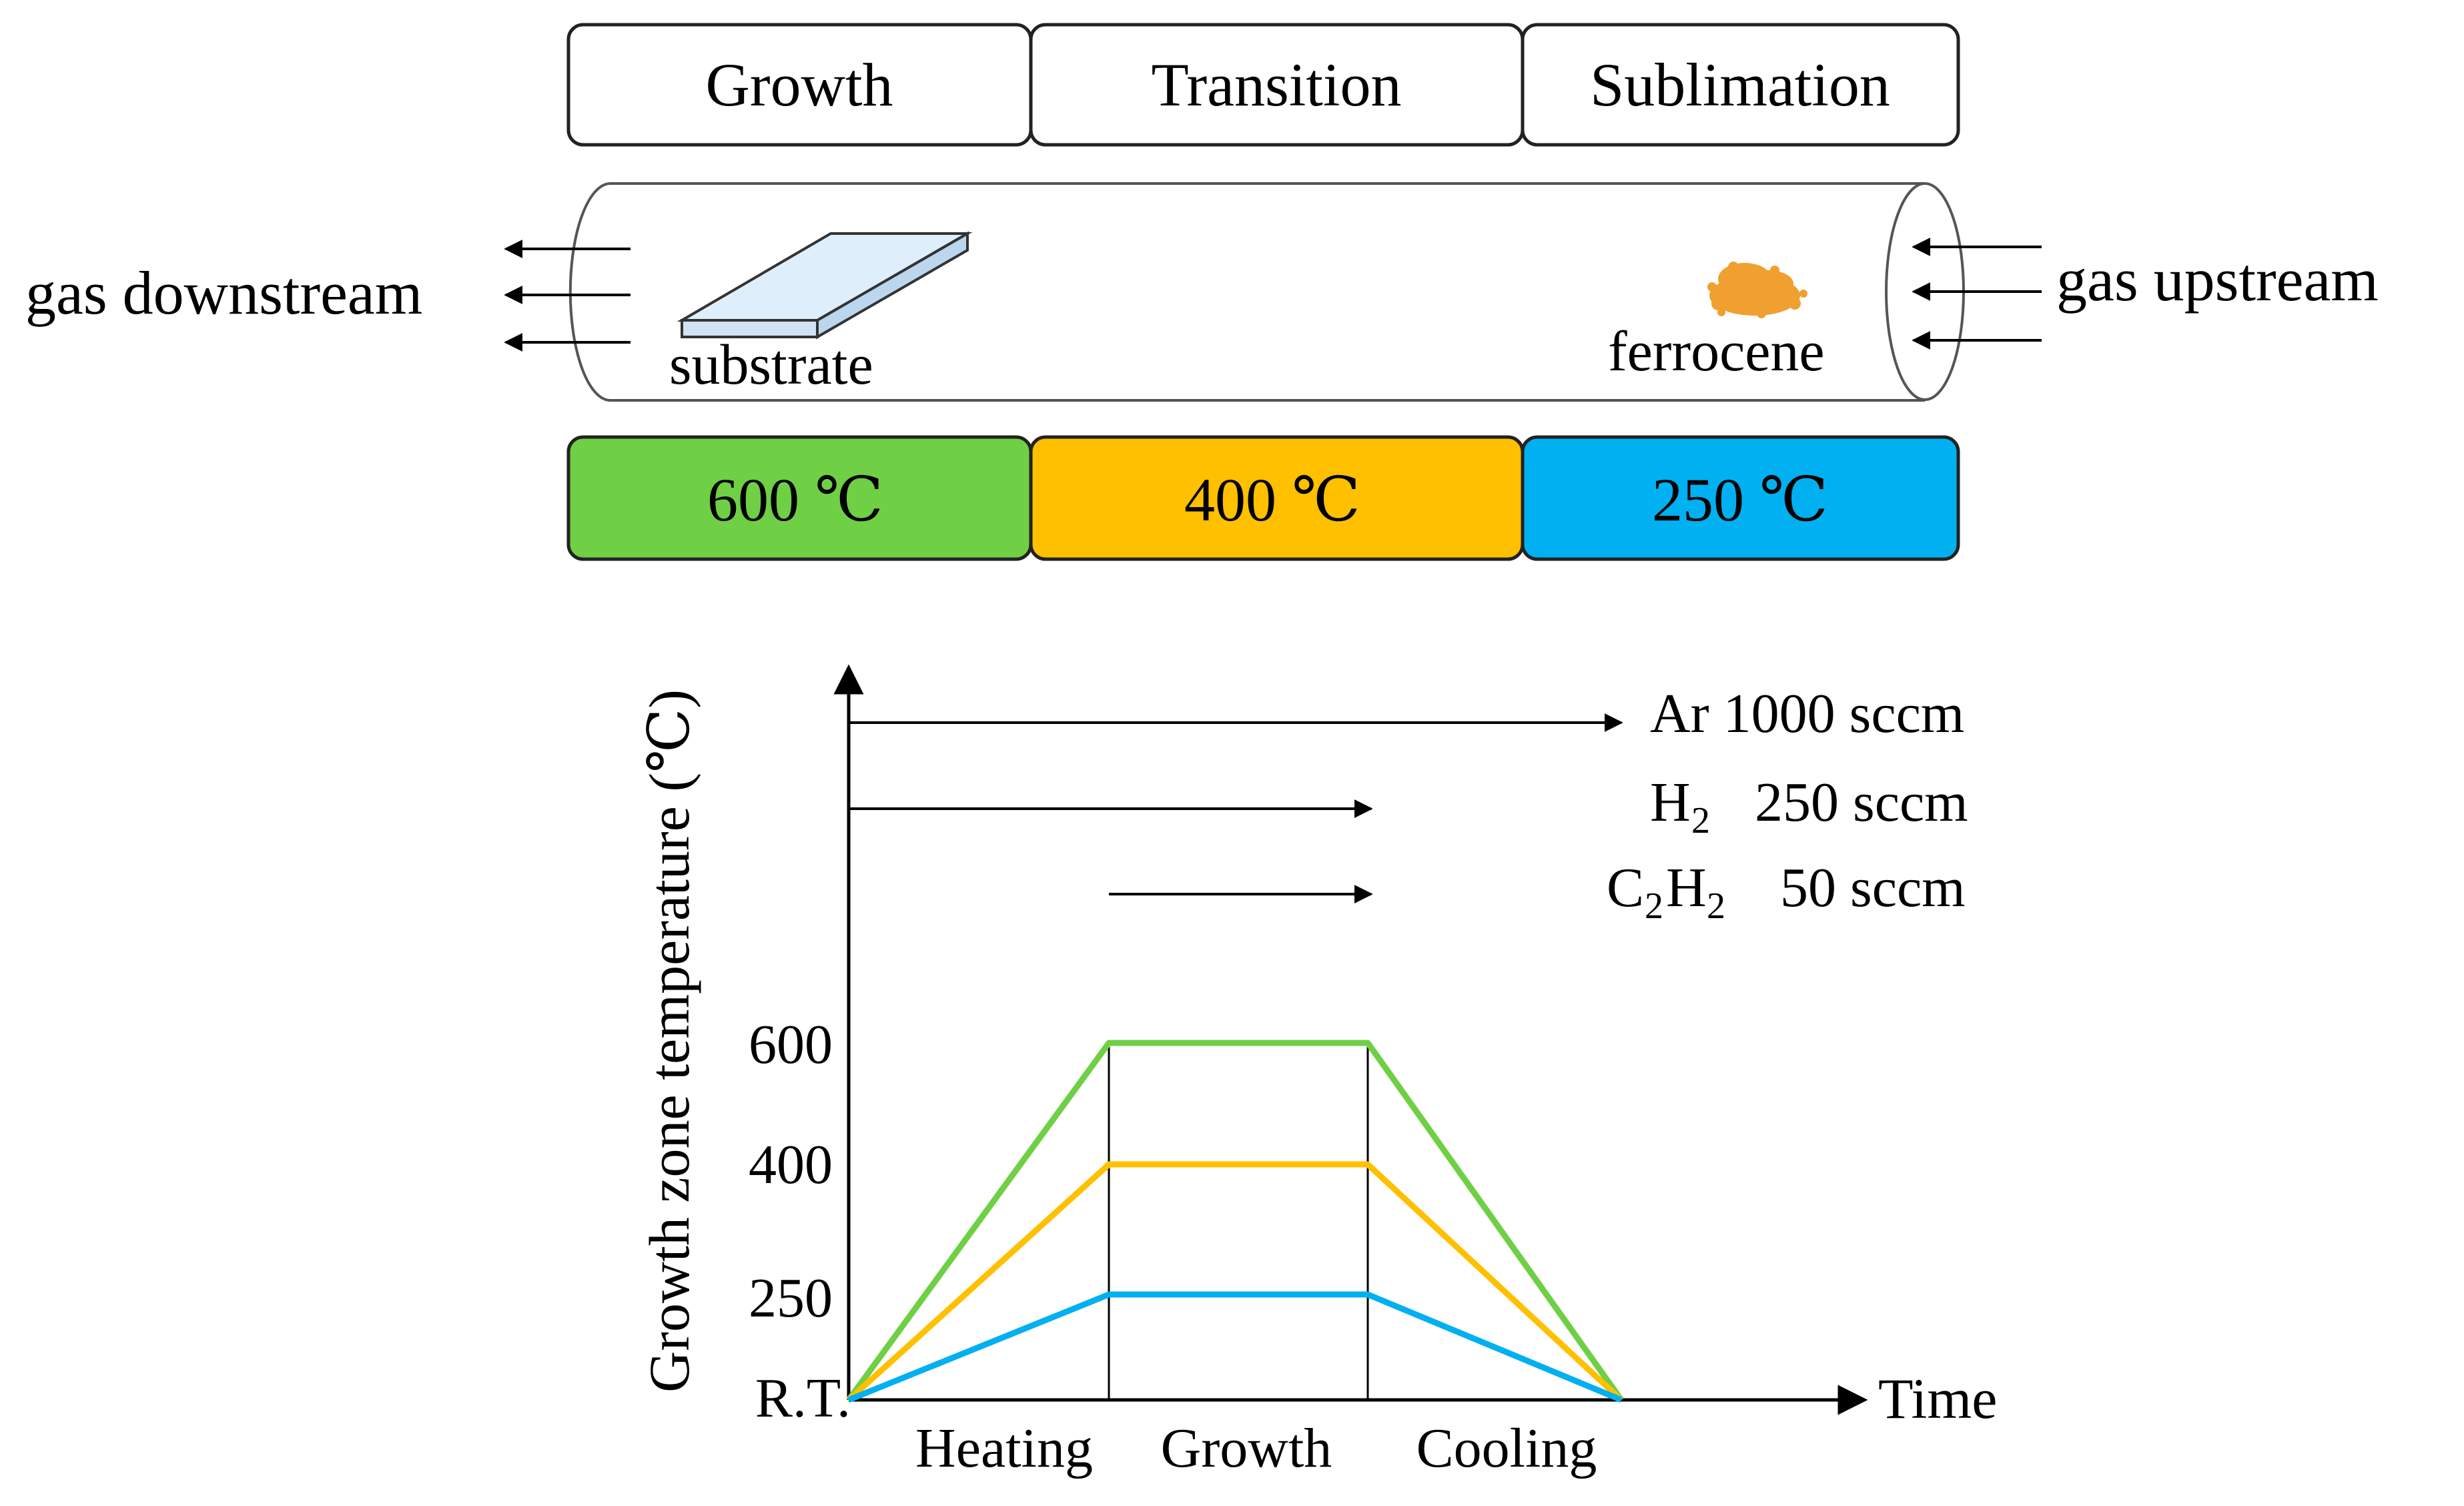 This screenshot has width=2464, height=1506. I want to click on tube-body, so click(1246, 292).